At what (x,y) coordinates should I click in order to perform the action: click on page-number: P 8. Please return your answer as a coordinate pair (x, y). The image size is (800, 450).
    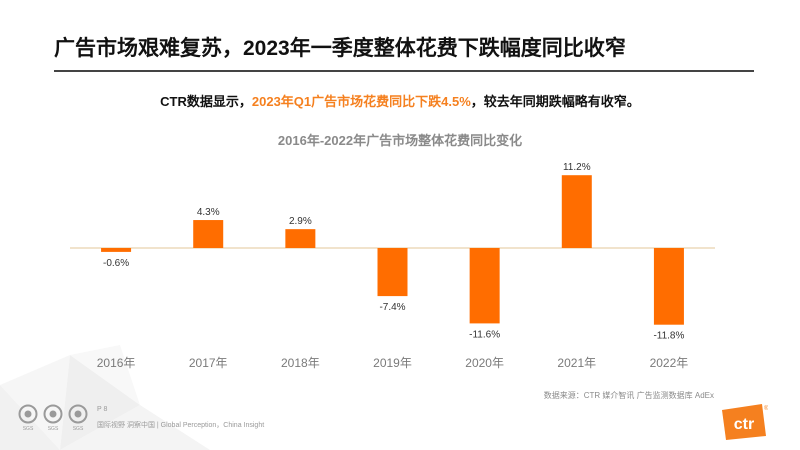
    Looking at the image, I should click on (102, 409).